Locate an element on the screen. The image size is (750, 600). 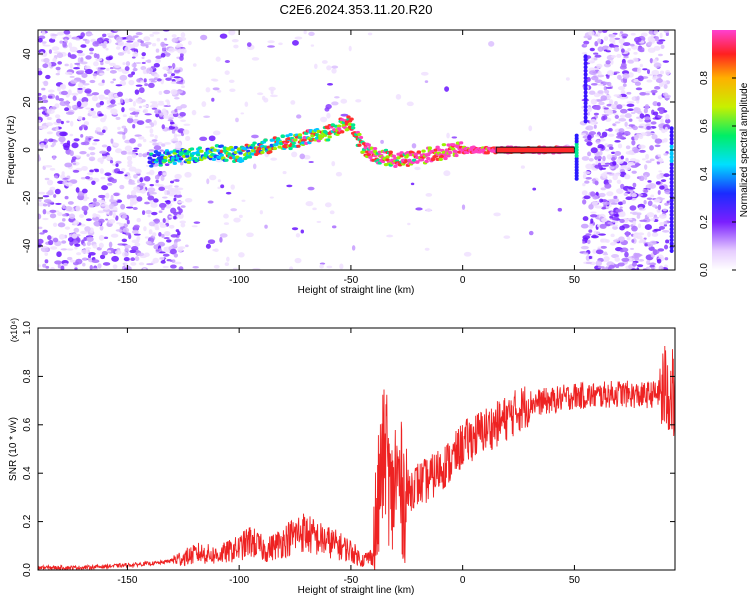
spectrogram-xtick-label: -100 is located at coordinates (239, 280).